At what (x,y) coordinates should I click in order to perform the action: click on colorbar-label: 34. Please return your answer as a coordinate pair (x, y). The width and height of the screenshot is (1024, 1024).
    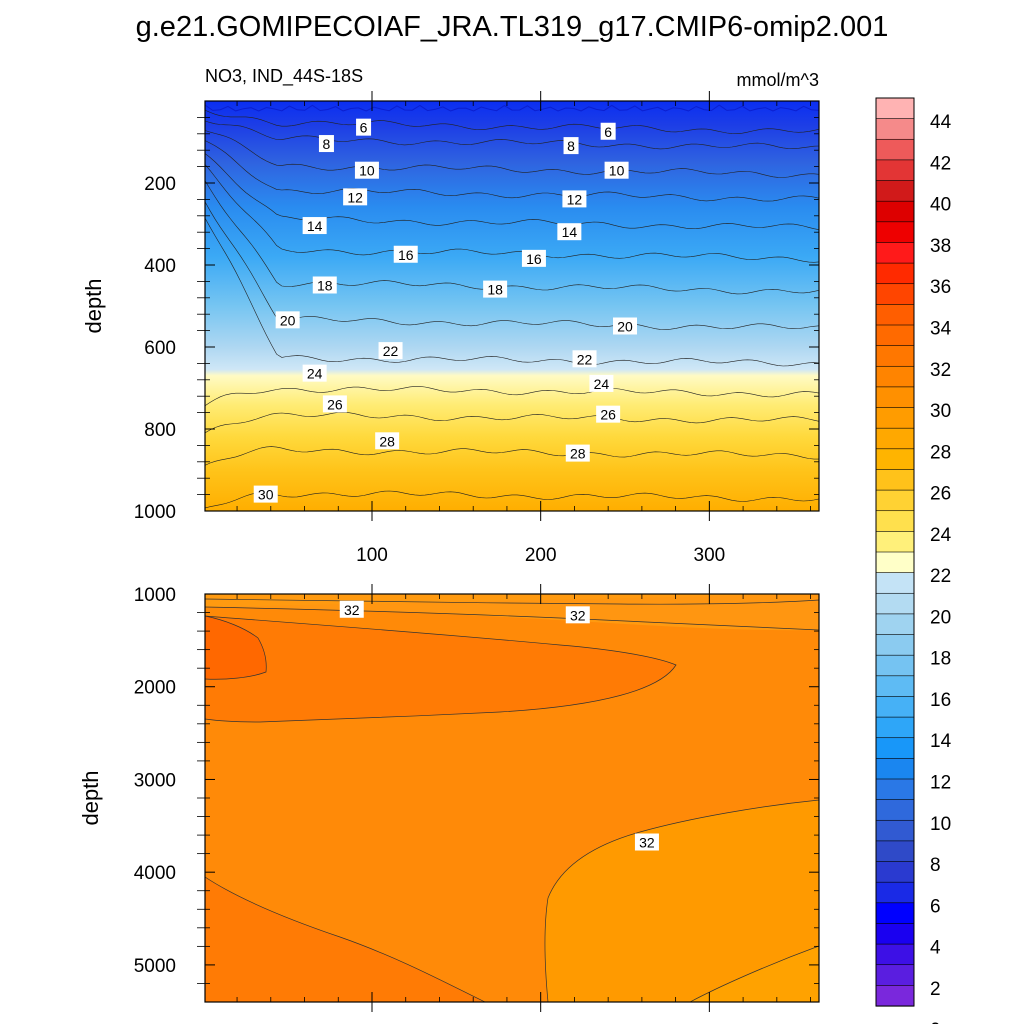
    Looking at the image, I should click on (941, 329).